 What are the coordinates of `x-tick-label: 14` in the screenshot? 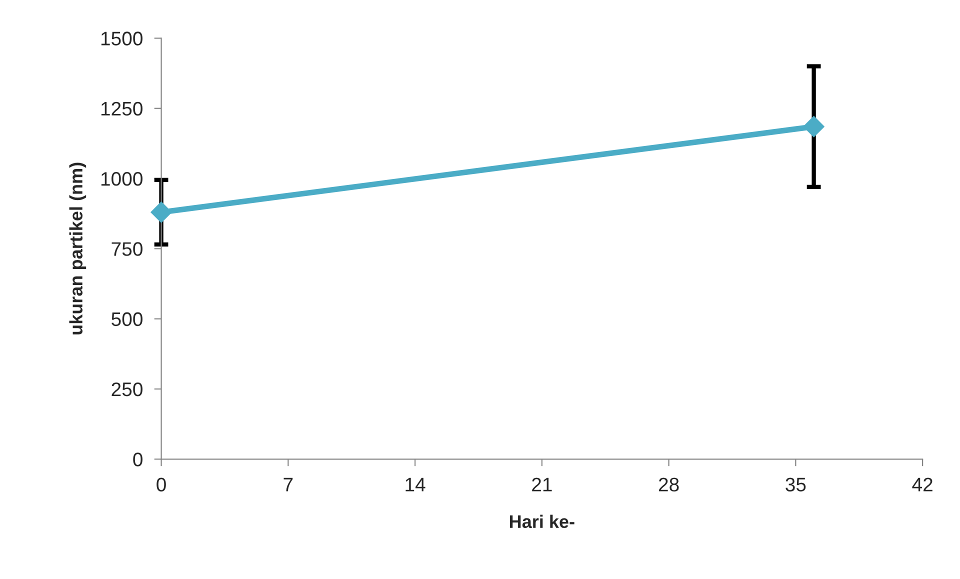 It's located at (416, 485).